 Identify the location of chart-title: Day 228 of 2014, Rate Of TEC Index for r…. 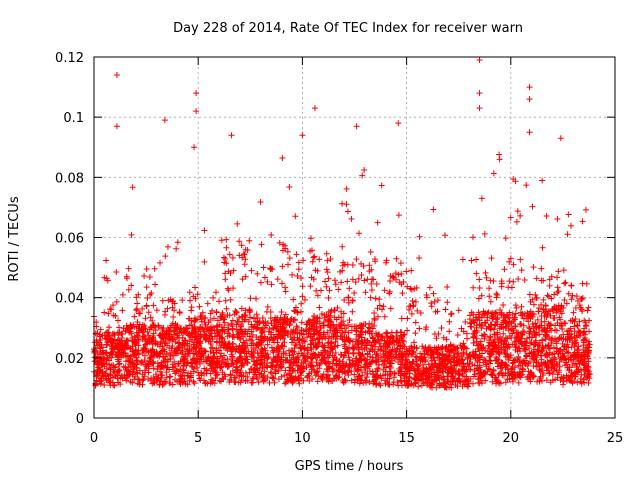
(348, 28).